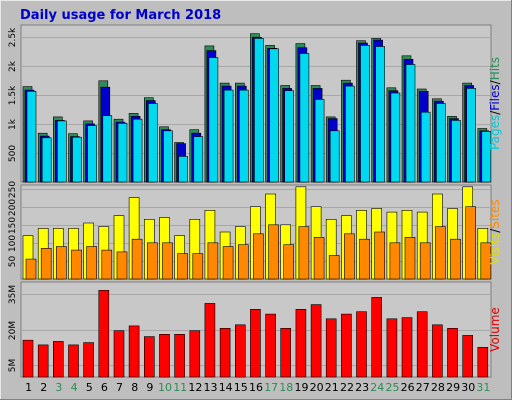 This screenshot has height=400, width=512. Describe the element at coordinates (362, 387) in the screenshot. I see `x-tick-label-day-23: 23` at that location.